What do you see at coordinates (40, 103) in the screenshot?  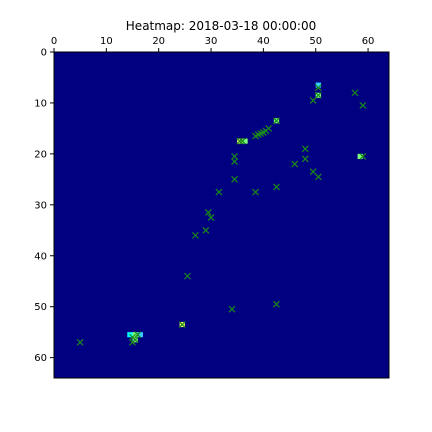 I see `y-tick-label: 10` at bounding box center [40, 103].